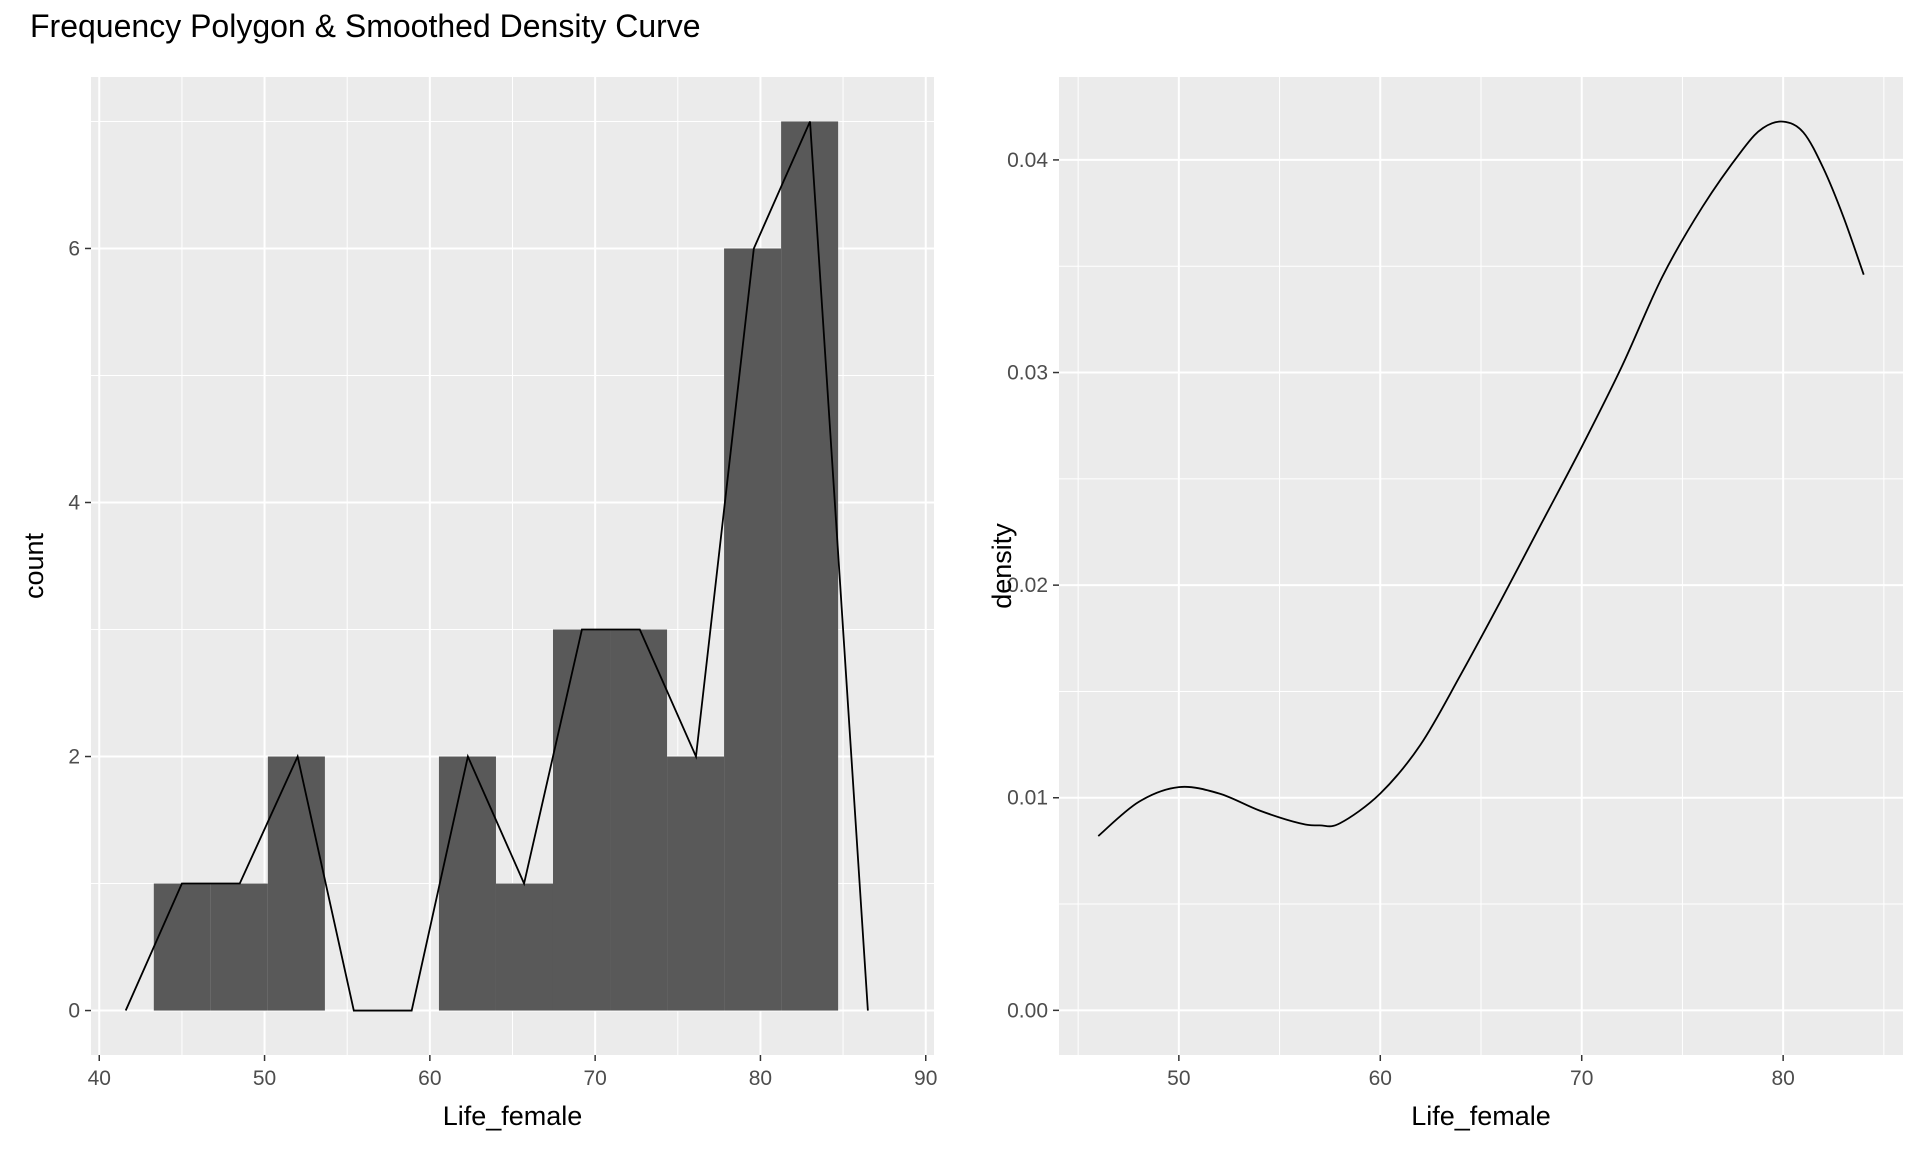  What do you see at coordinates (99, 1078) in the screenshot?
I see `x-tick-label: 40` at bounding box center [99, 1078].